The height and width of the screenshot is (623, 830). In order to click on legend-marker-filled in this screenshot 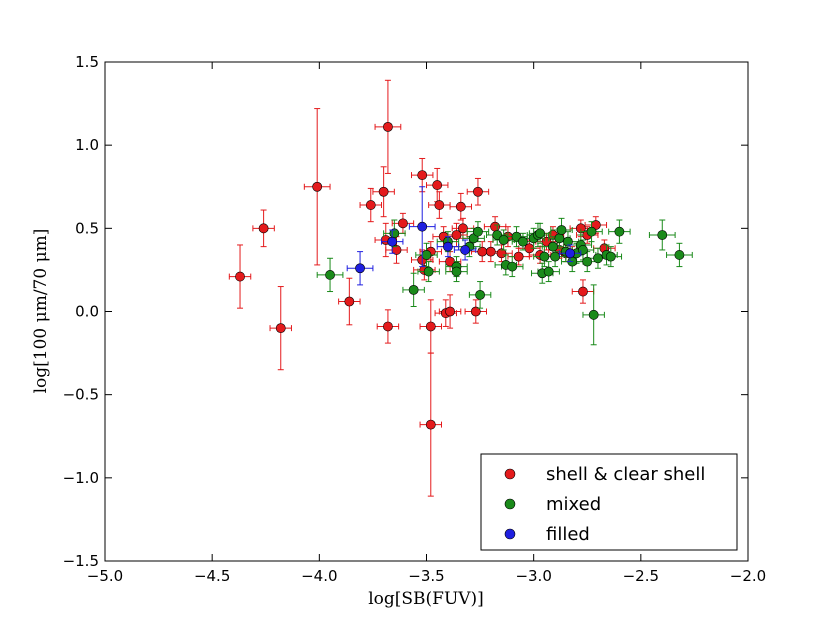, I will do `click(510, 534)`.